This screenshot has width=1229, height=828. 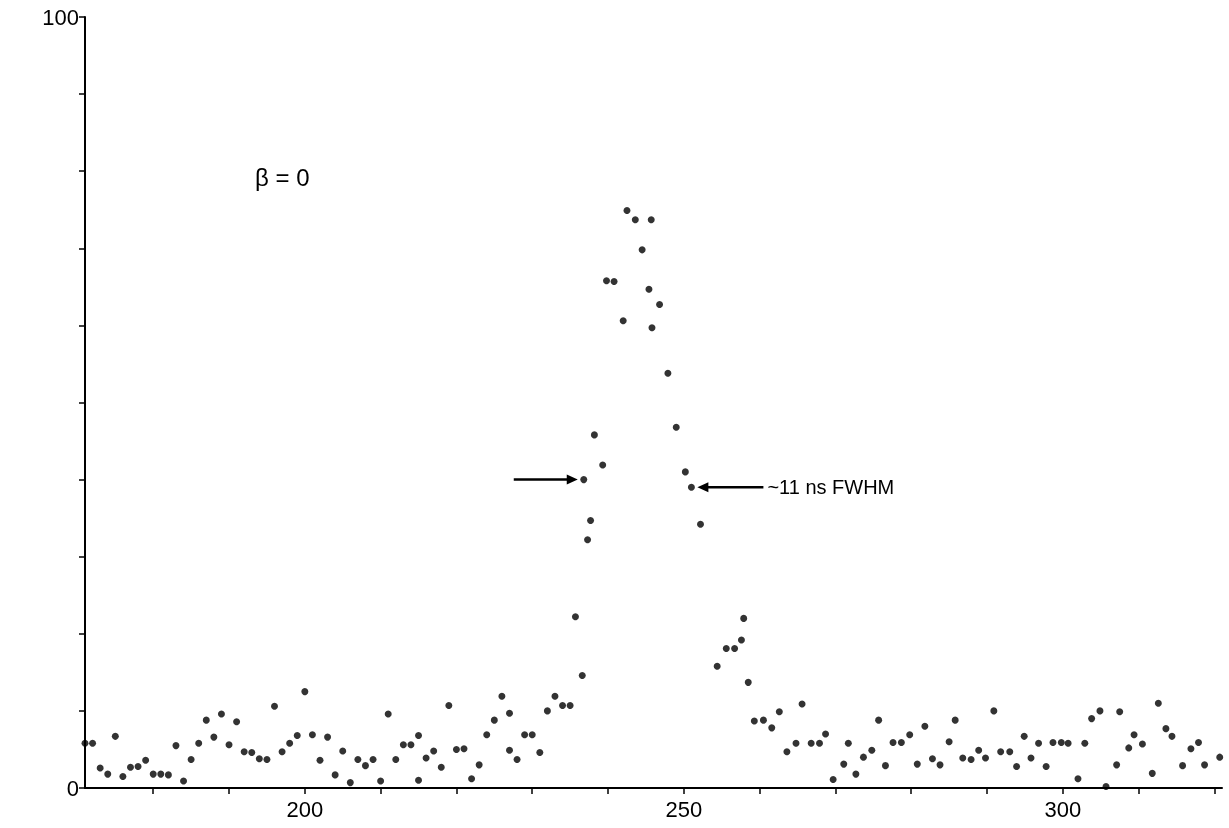 What do you see at coordinates (1063, 809) in the screenshot?
I see `x-tick-label: 300` at bounding box center [1063, 809].